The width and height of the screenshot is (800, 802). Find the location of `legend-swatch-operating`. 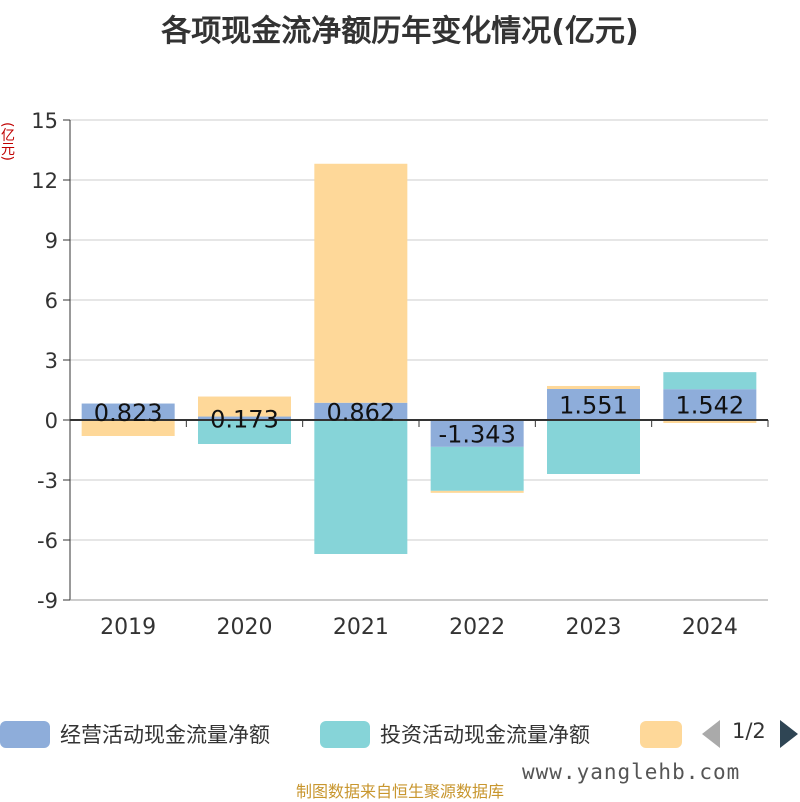

legend-swatch-operating is located at coordinates (25, 734).